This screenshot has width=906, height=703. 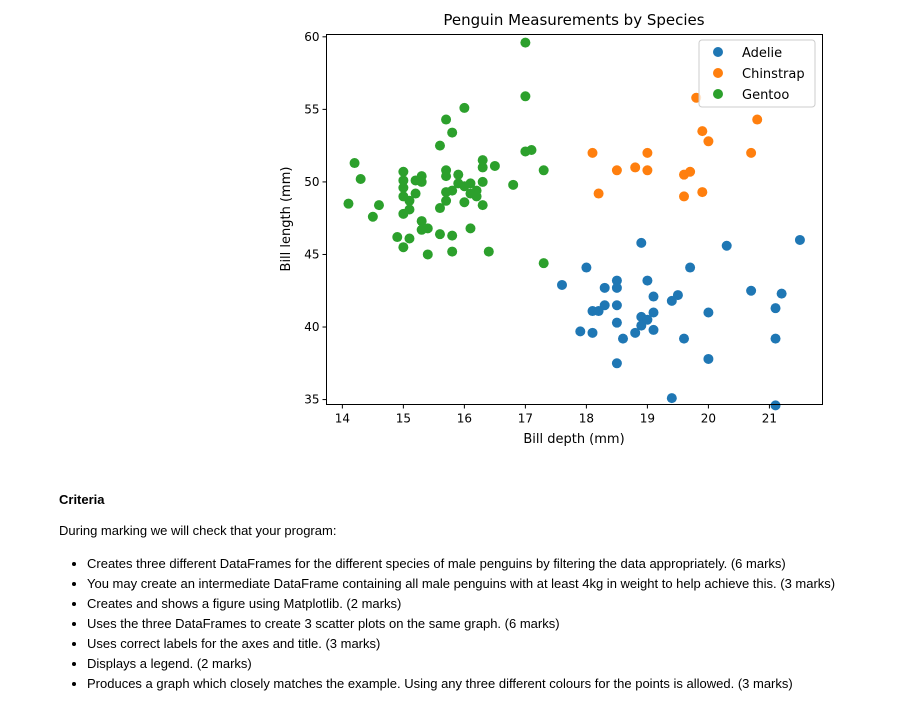 I want to click on y-tick-label: 40, so click(x=311, y=327).